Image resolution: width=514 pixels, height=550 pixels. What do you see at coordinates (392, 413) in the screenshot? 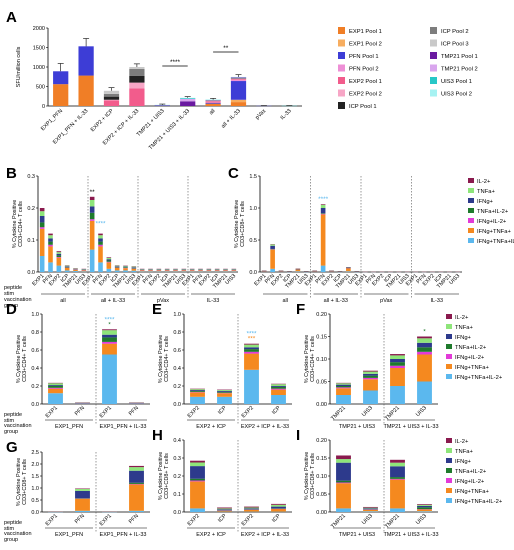
I see `x-tick-label: TMP21` at bounding box center [392, 413].